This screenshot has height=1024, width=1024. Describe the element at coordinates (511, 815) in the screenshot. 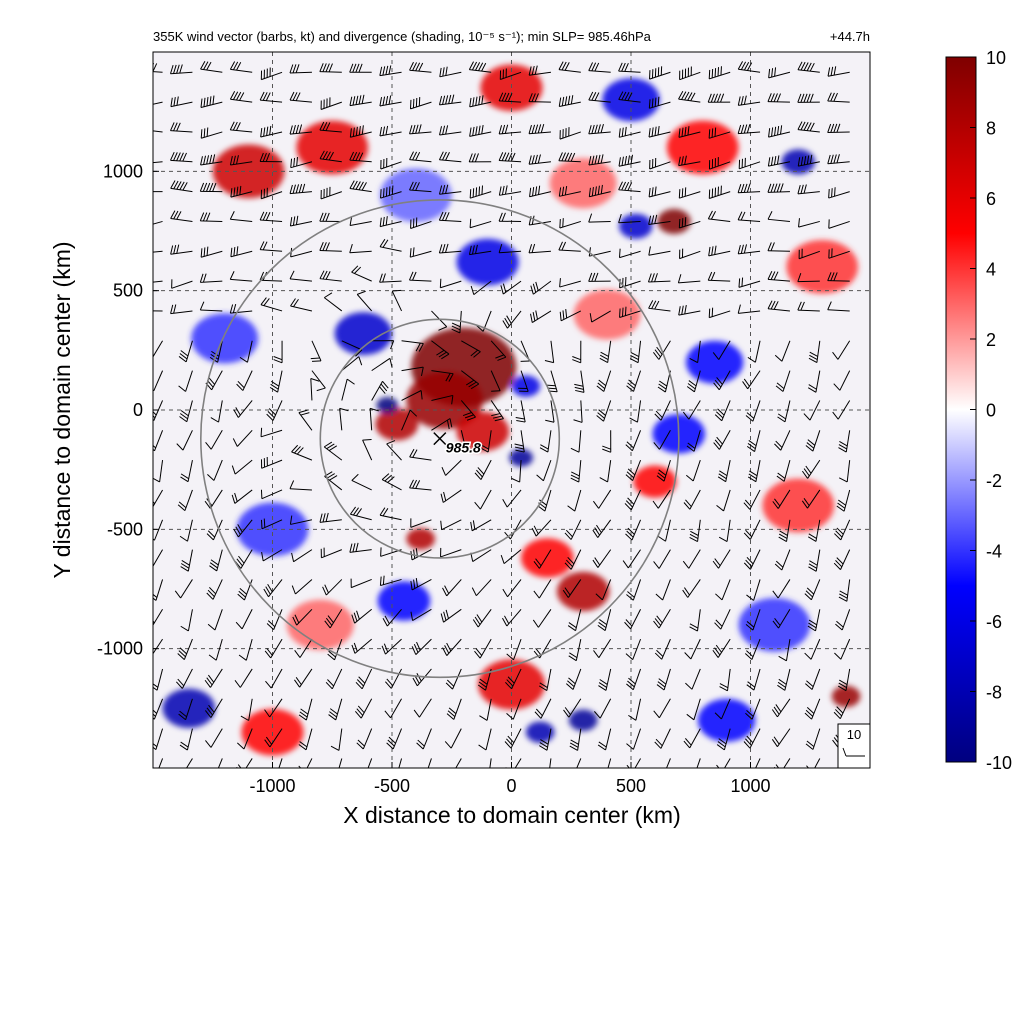

I see `x-axis-label: X distance to domain center (km)` at that location.